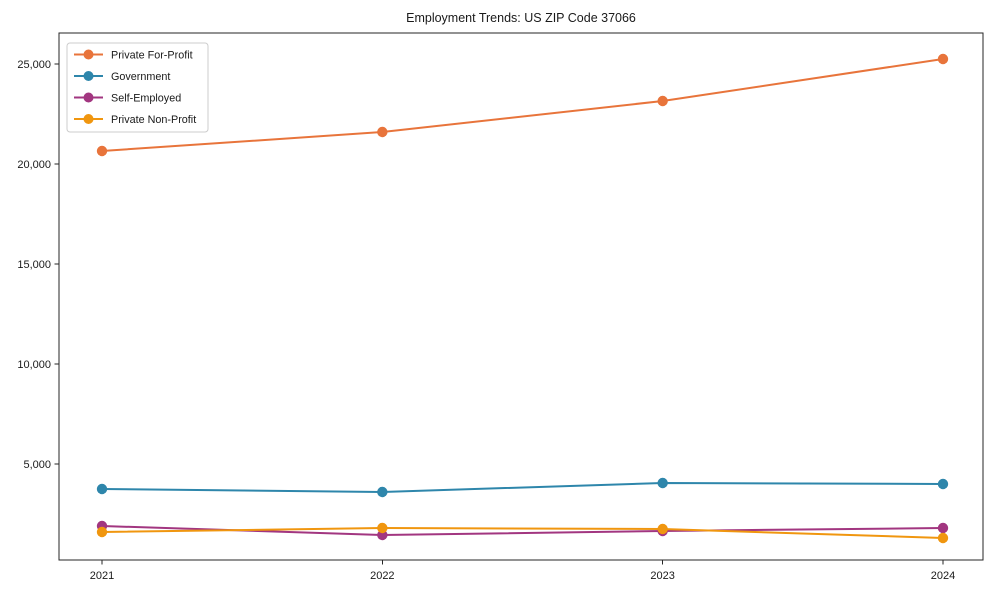  I want to click on series-private-for-profit, so click(522, 105).